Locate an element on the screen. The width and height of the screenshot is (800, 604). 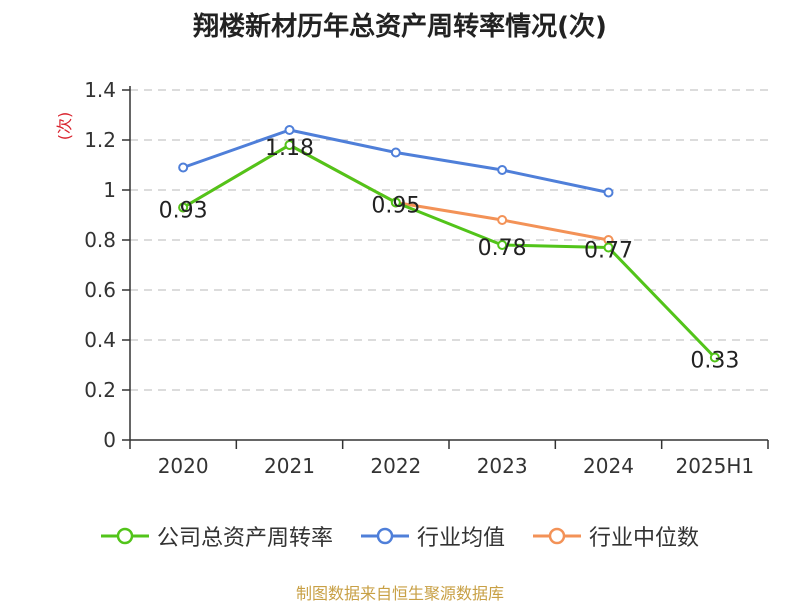
legend-item-industry-median: 行业中位数 is located at coordinates (616, 536).